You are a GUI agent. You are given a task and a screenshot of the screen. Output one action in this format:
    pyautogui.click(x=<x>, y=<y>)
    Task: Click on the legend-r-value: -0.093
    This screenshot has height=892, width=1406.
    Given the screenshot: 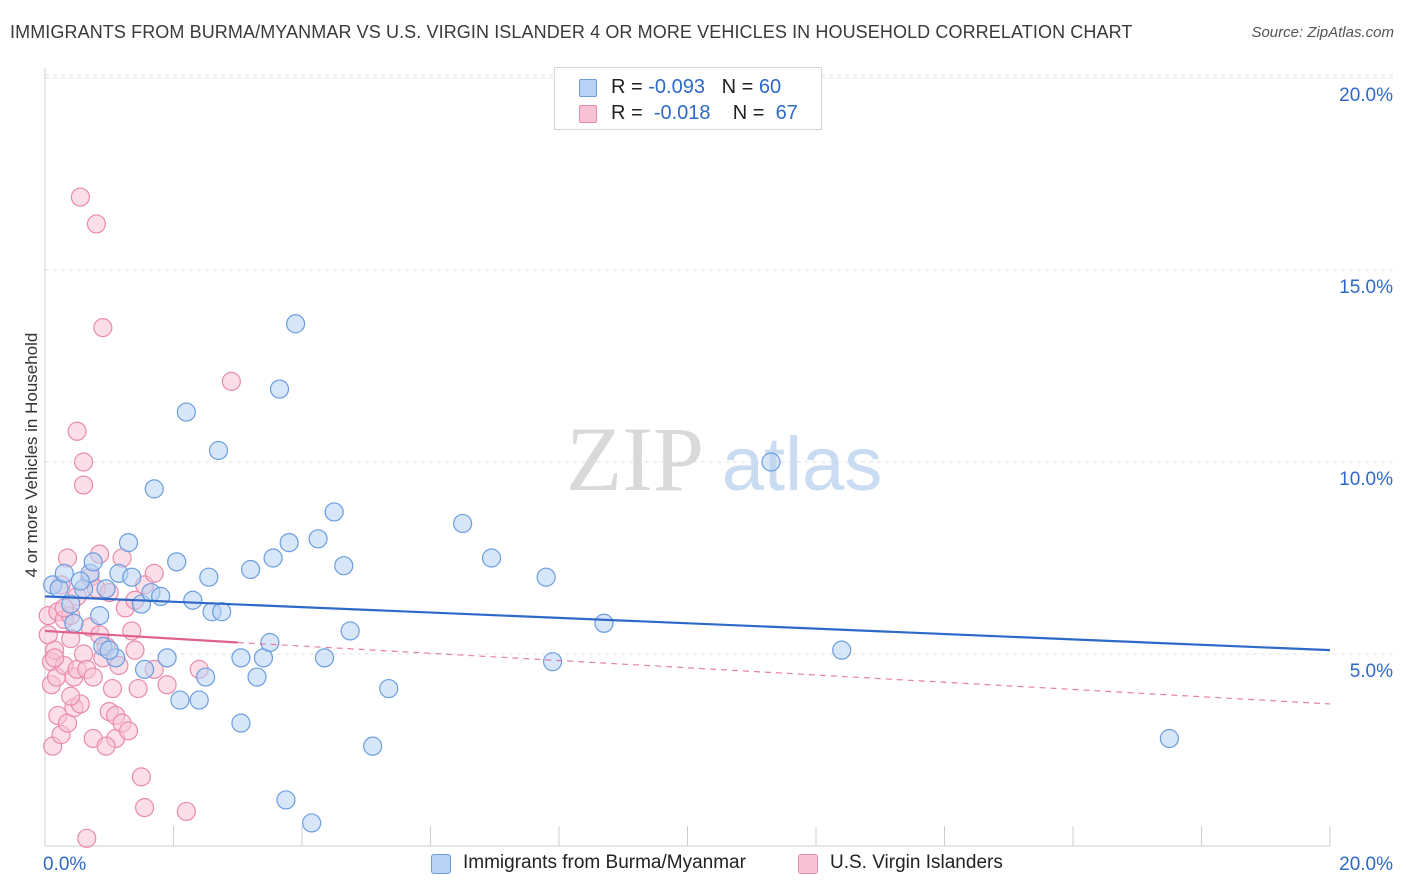 What is the action you would take?
    pyautogui.click(x=676, y=87)
    